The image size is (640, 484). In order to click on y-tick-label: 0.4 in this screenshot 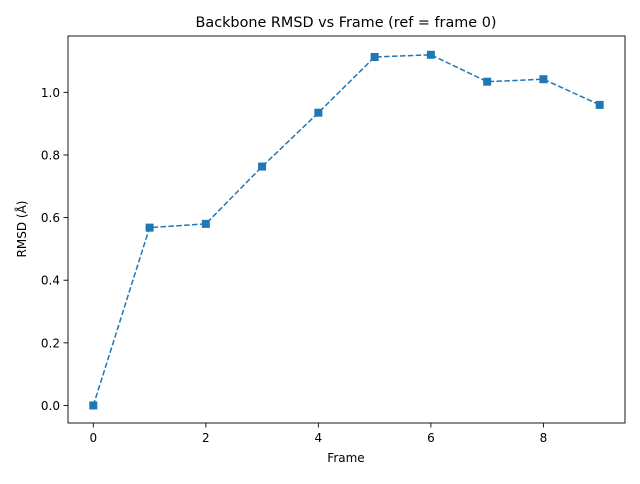, I will do `click(50, 281)`.